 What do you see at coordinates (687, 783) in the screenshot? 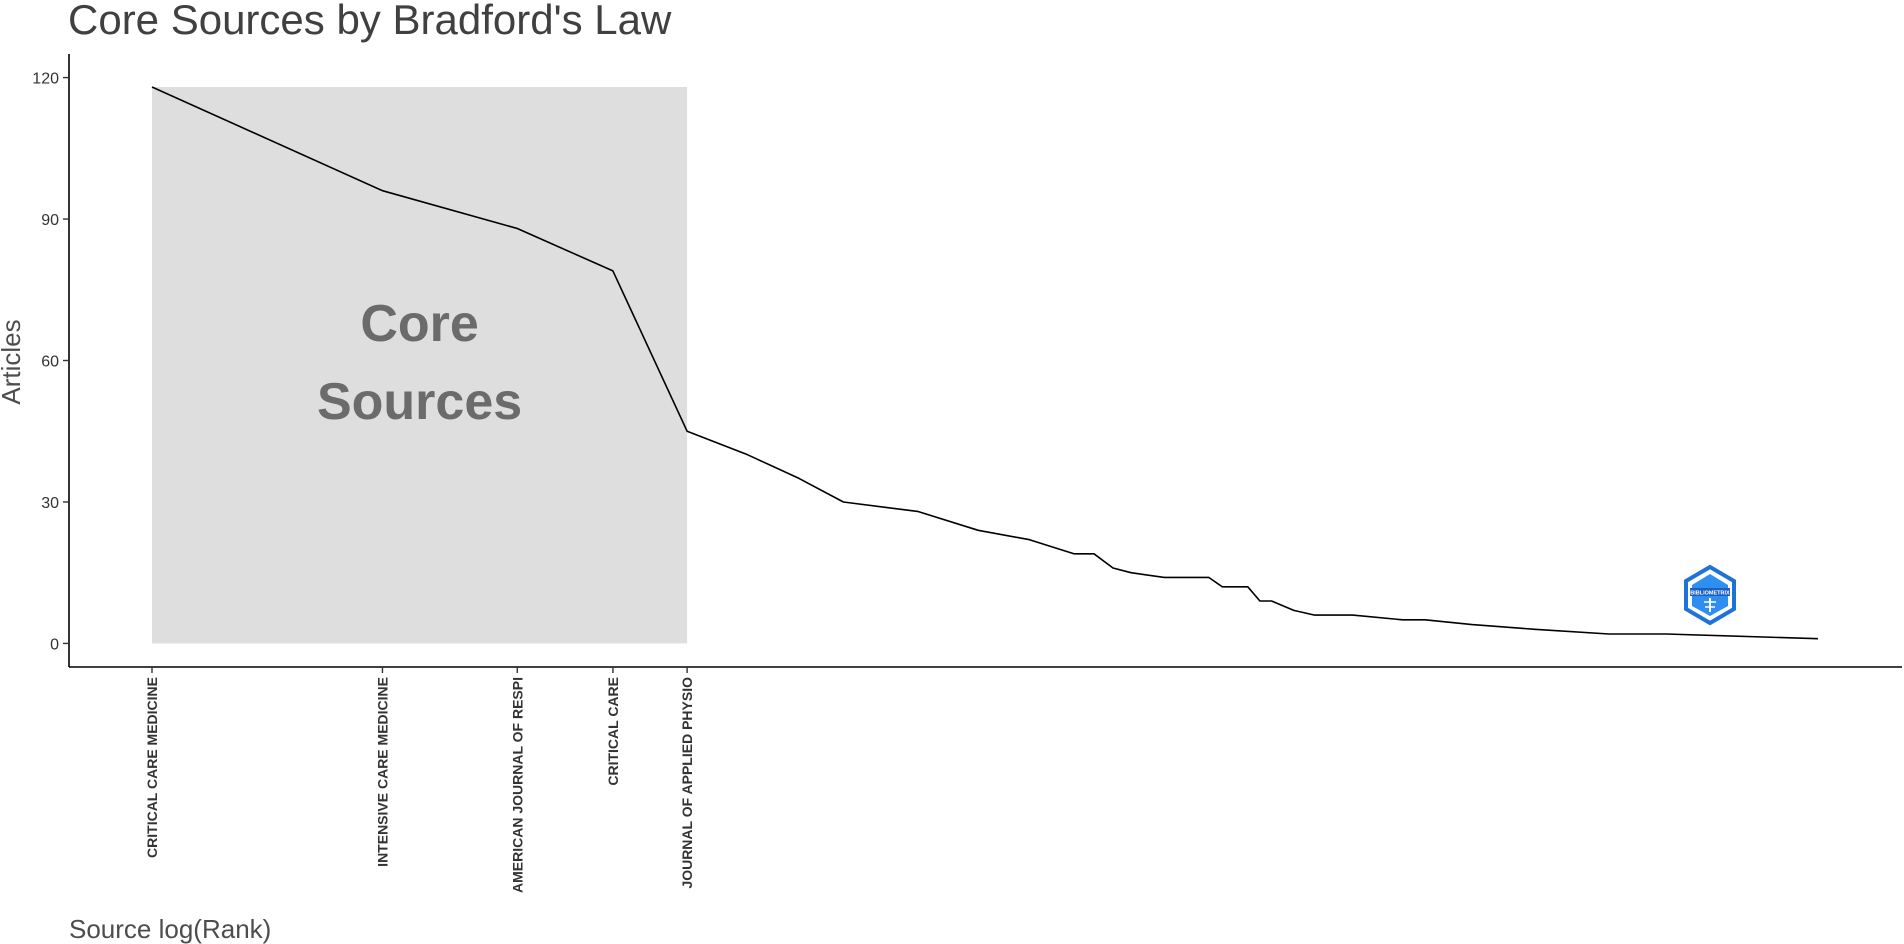
I see `x-tick-label: JOURNAL OF APPLIED PHYSIO` at bounding box center [687, 783].